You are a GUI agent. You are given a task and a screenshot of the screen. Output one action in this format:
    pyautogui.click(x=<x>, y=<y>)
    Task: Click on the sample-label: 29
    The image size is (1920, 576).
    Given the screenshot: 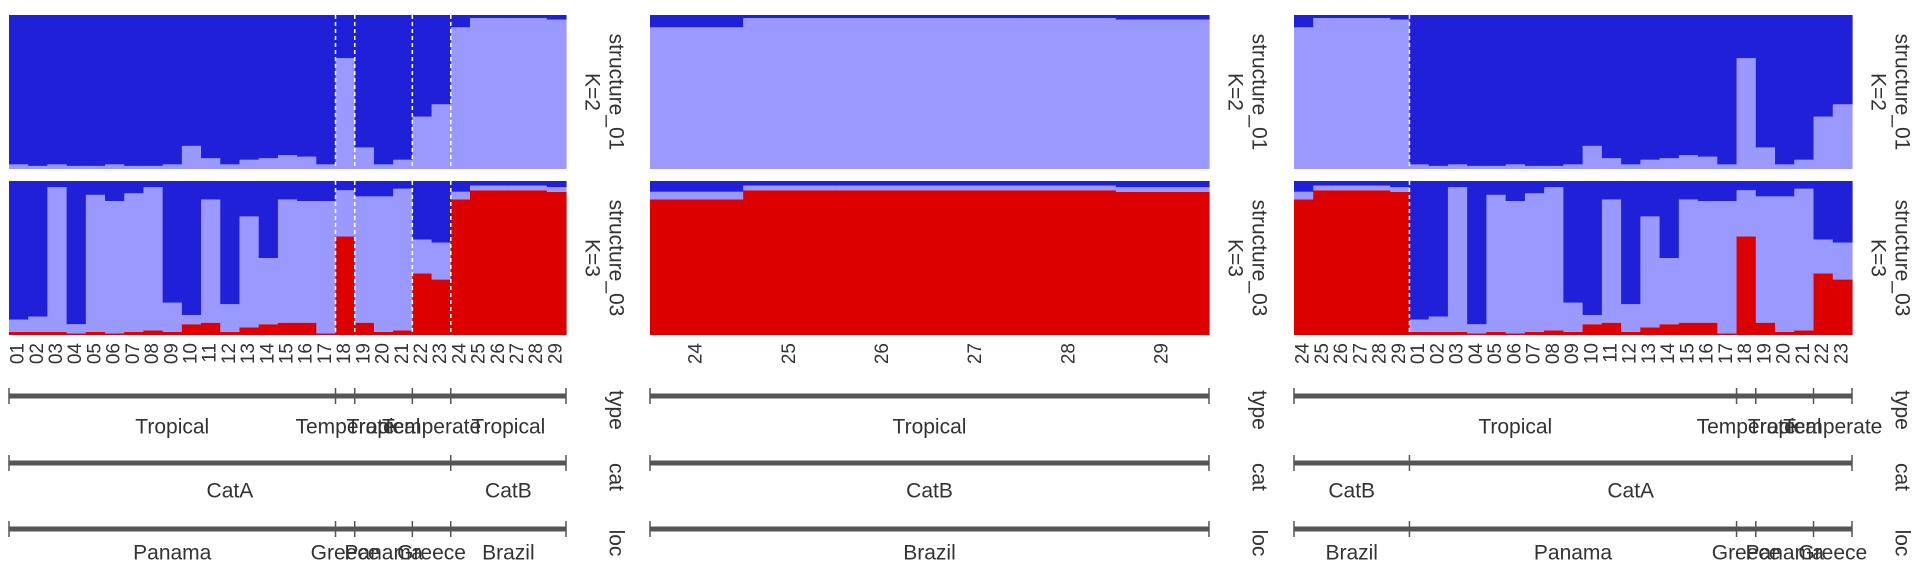 What is the action you would take?
    pyautogui.click(x=1399, y=353)
    